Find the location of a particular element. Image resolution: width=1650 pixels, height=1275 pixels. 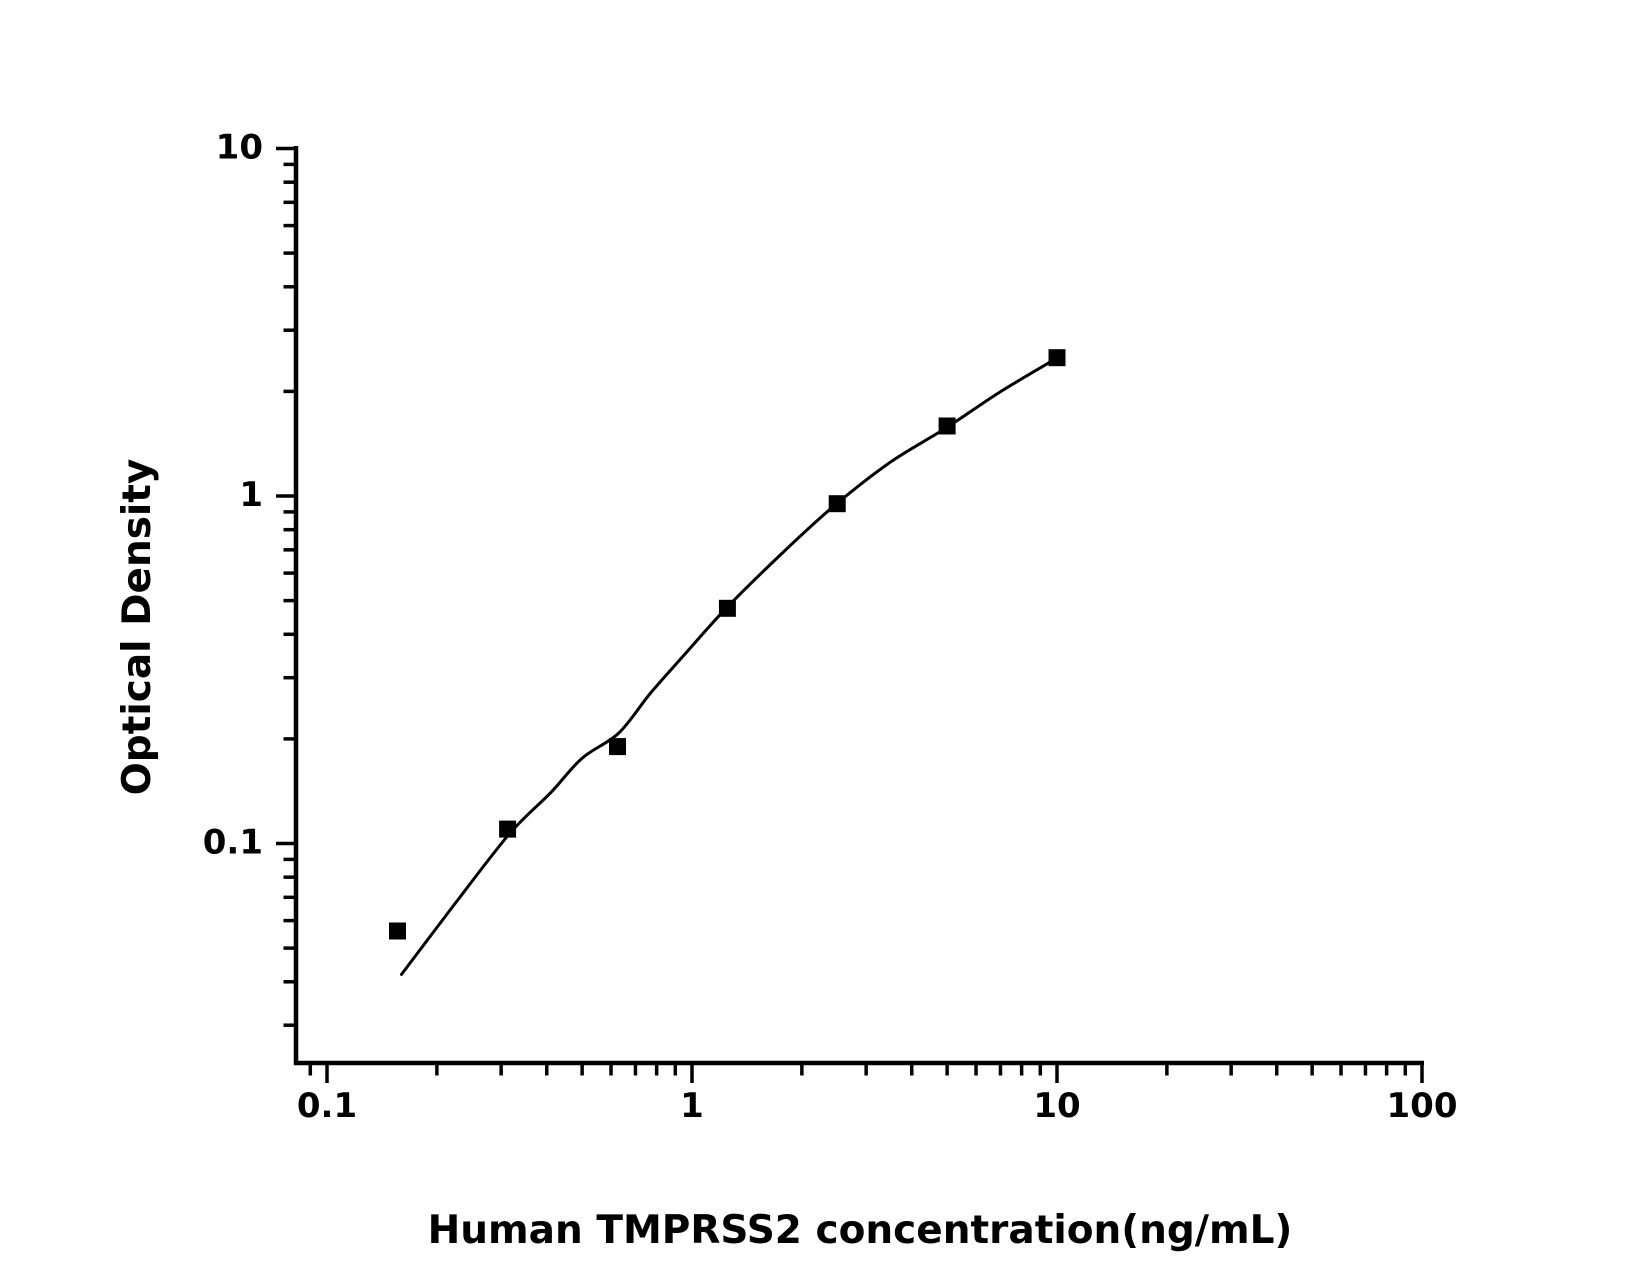

x-axis-title: Human TMPRSS2 concentration(ng/mL) is located at coordinates (860, 1230).